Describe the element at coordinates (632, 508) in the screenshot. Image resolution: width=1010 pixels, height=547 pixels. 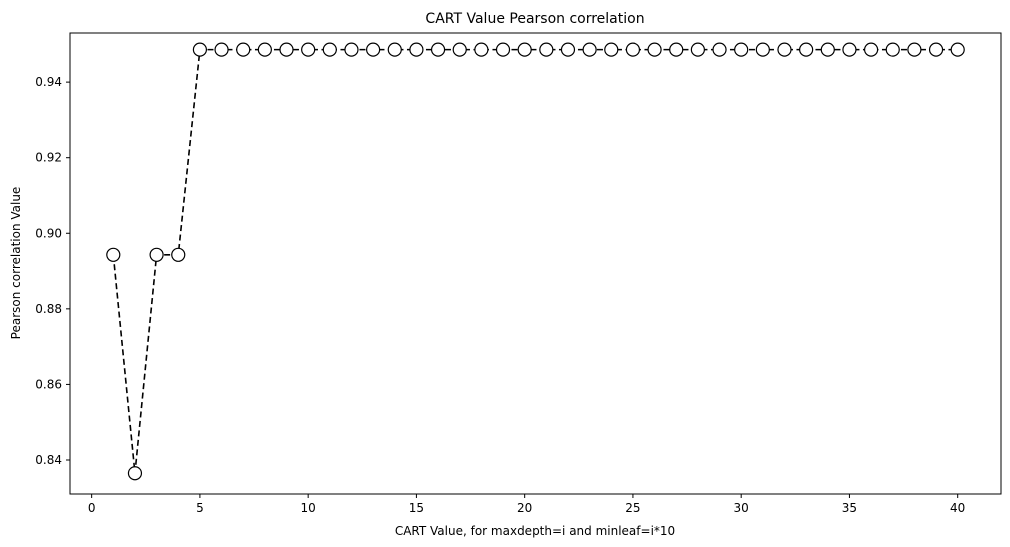
I see `x-tick-label: 25` at that location.